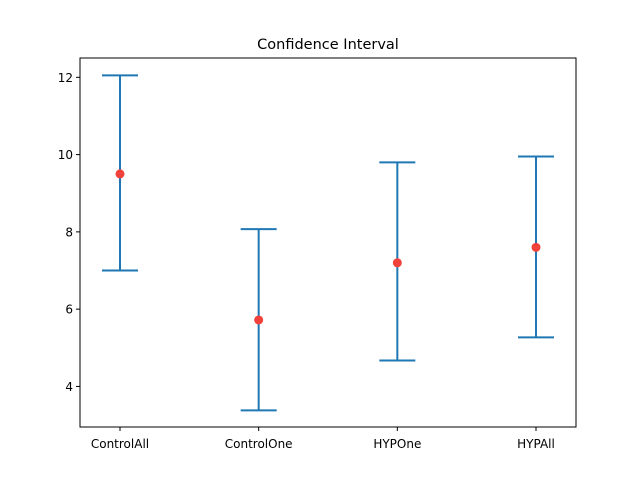  What do you see at coordinates (65, 155) in the screenshot?
I see `y-tick-label: 10` at bounding box center [65, 155].